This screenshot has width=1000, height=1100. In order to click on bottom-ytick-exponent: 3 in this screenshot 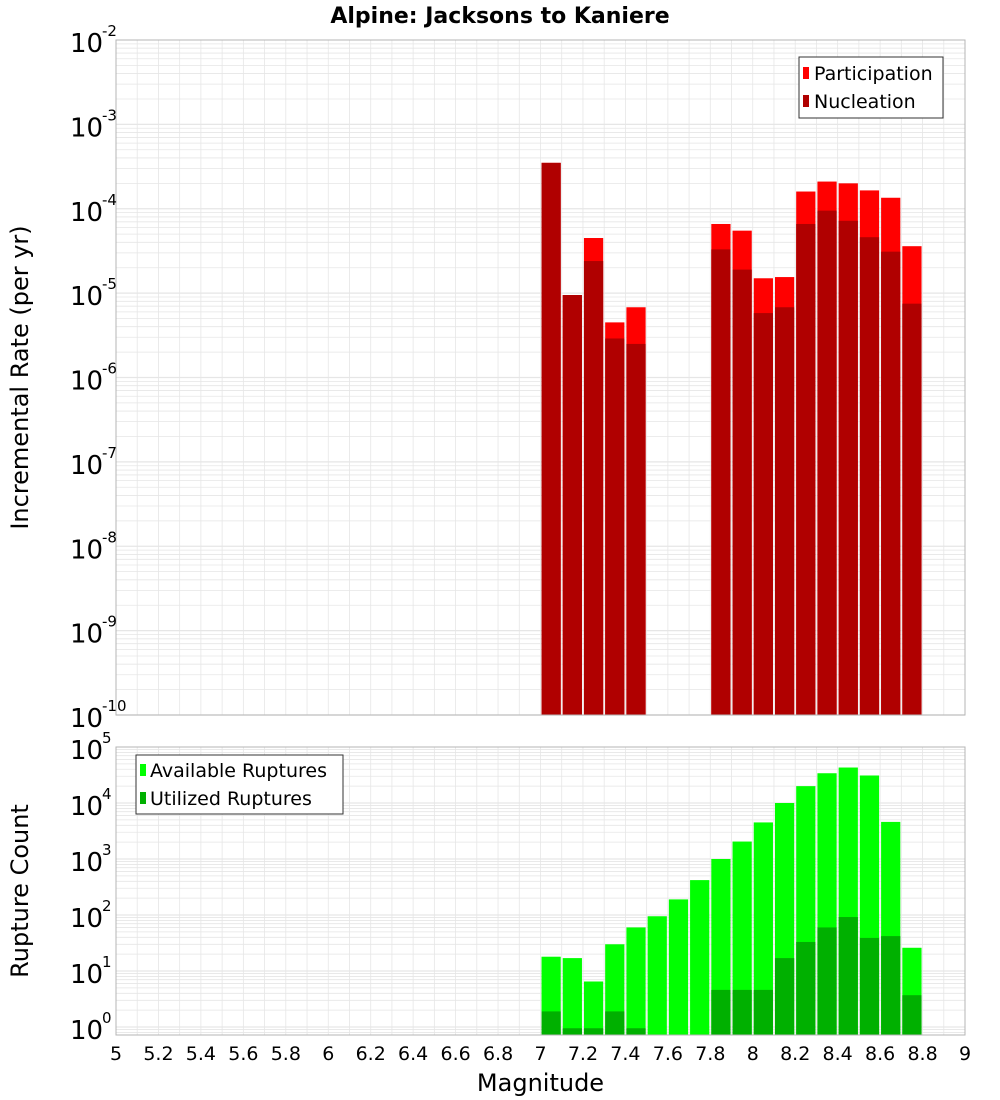, I will do `click(107, 850)`.